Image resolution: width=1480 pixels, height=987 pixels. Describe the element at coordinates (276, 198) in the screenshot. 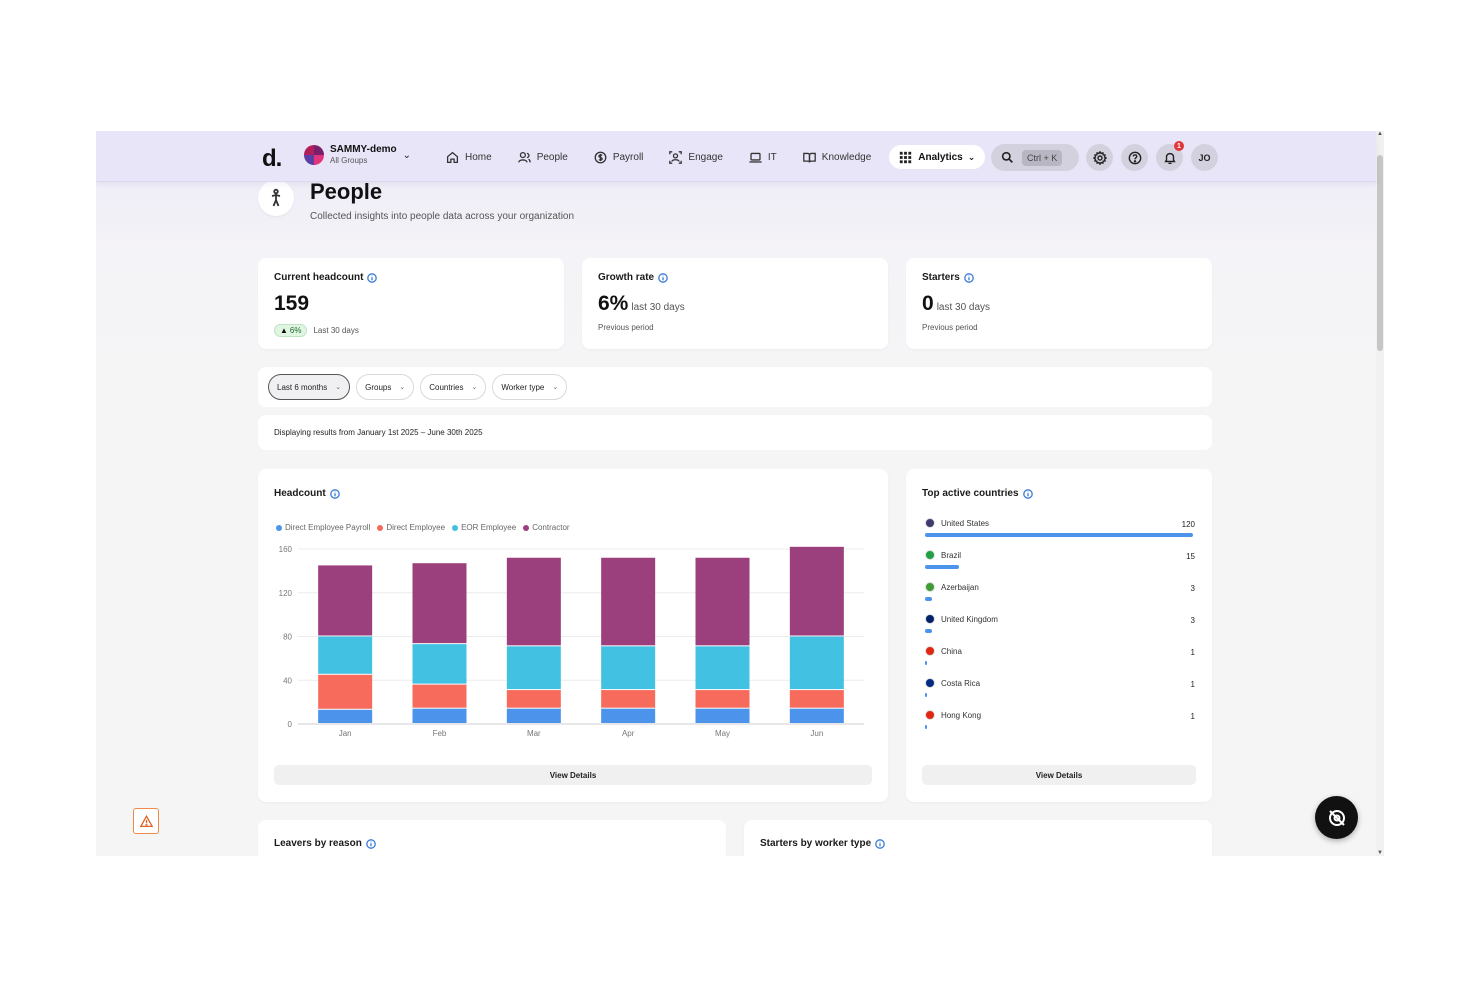

I see `page-icon` at that location.